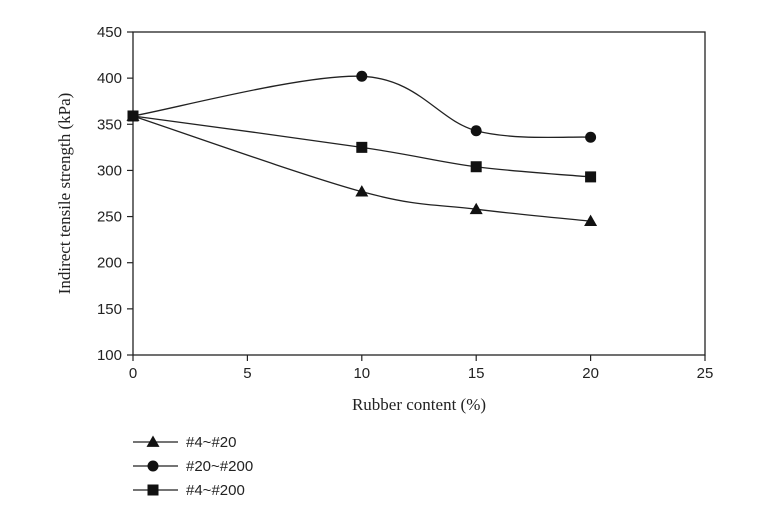 The height and width of the screenshot is (514, 775). What do you see at coordinates (109, 124) in the screenshot?
I see `y-tick-label: 350` at bounding box center [109, 124].